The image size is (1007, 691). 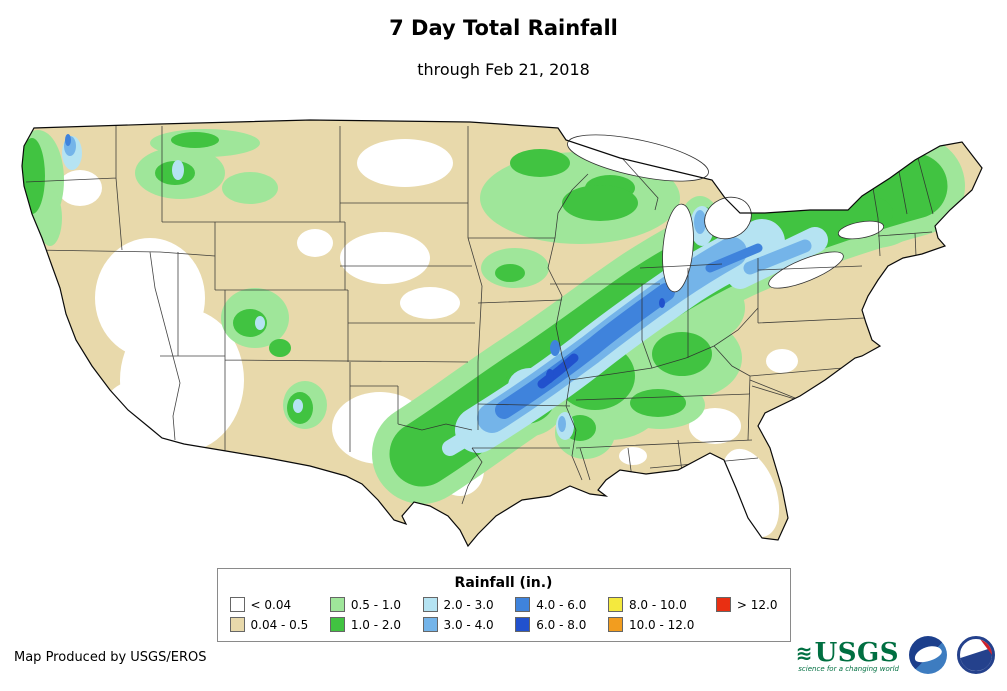 What do you see at coordinates (806, 270) in the screenshot?
I see `lake-erie` at bounding box center [806, 270].